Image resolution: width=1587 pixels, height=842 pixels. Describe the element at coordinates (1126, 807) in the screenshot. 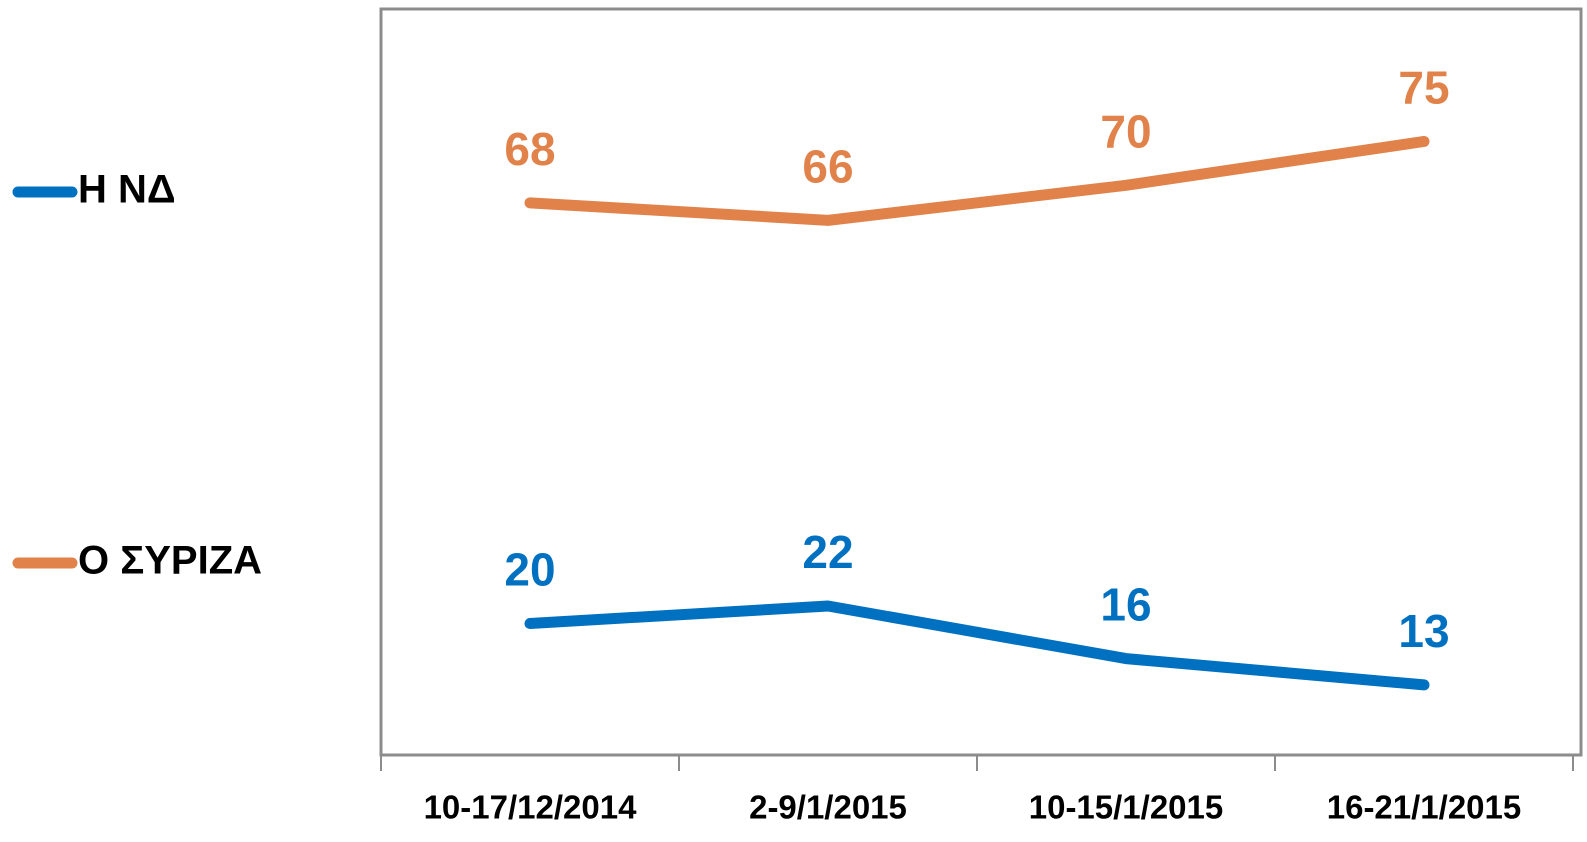

I see `x-tick-label: 10-15/1/2015` at that location.